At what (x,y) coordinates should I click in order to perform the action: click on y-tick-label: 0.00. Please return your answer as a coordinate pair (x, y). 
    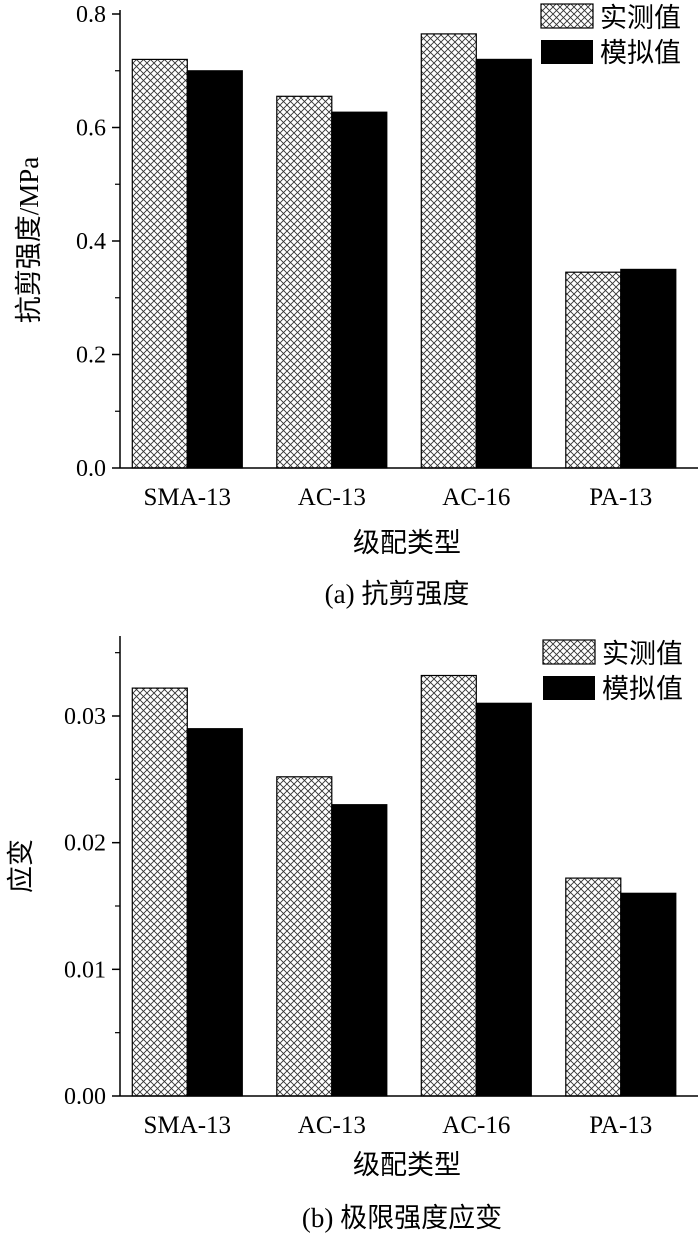
    Looking at the image, I should click on (85, 1097).